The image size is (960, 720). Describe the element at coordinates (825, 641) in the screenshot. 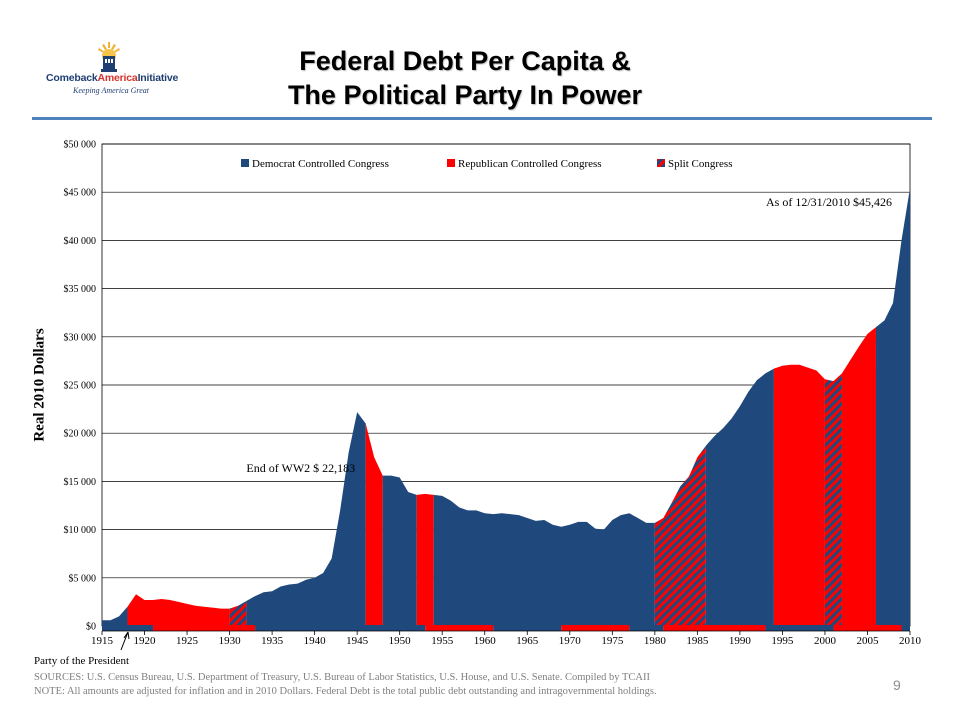

I see `x-tick-label: 2000` at that location.